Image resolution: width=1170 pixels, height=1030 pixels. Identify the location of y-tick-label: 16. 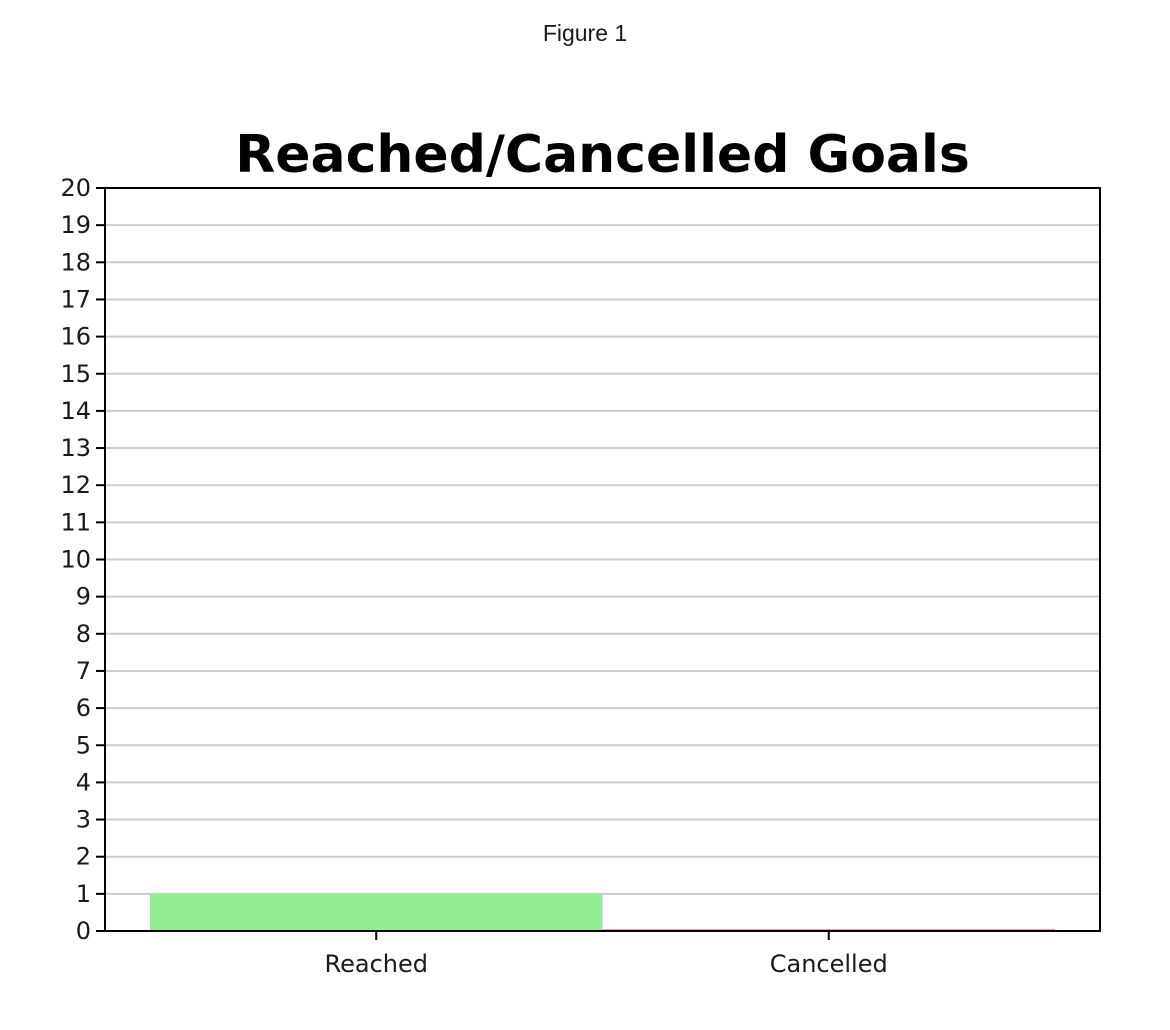
(75, 337).